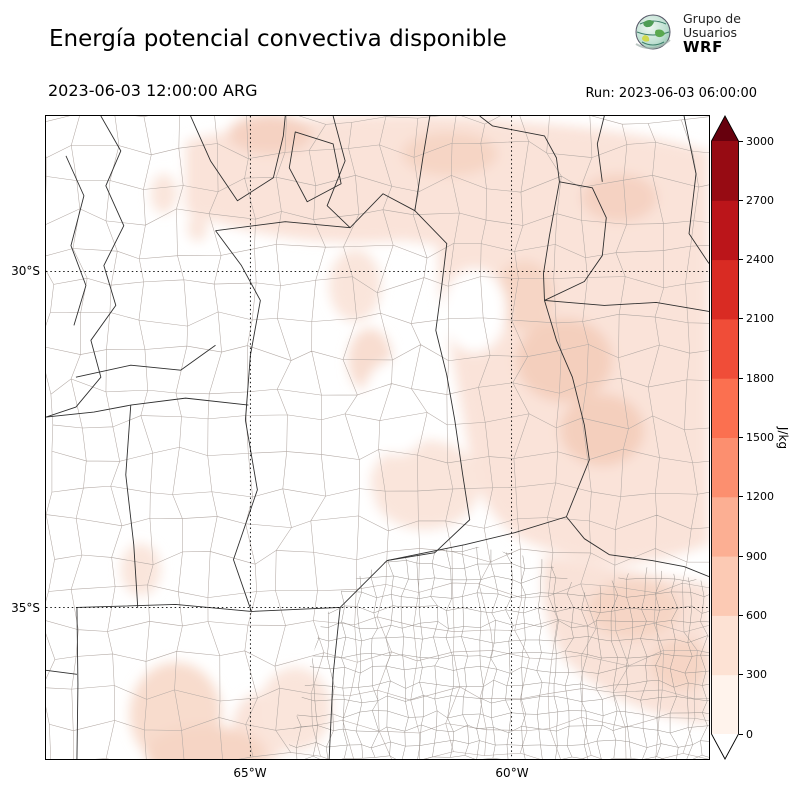  Describe the element at coordinates (25, 608) in the screenshot. I see `lat-label-35s: 35°S` at that location.